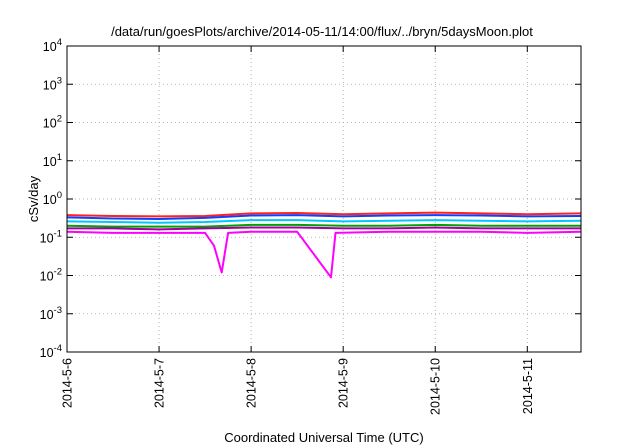 The image size is (640, 448). What do you see at coordinates (528, 386) in the screenshot?
I see `x-tick-label: 2014-5-11` at bounding box center [528, 386].